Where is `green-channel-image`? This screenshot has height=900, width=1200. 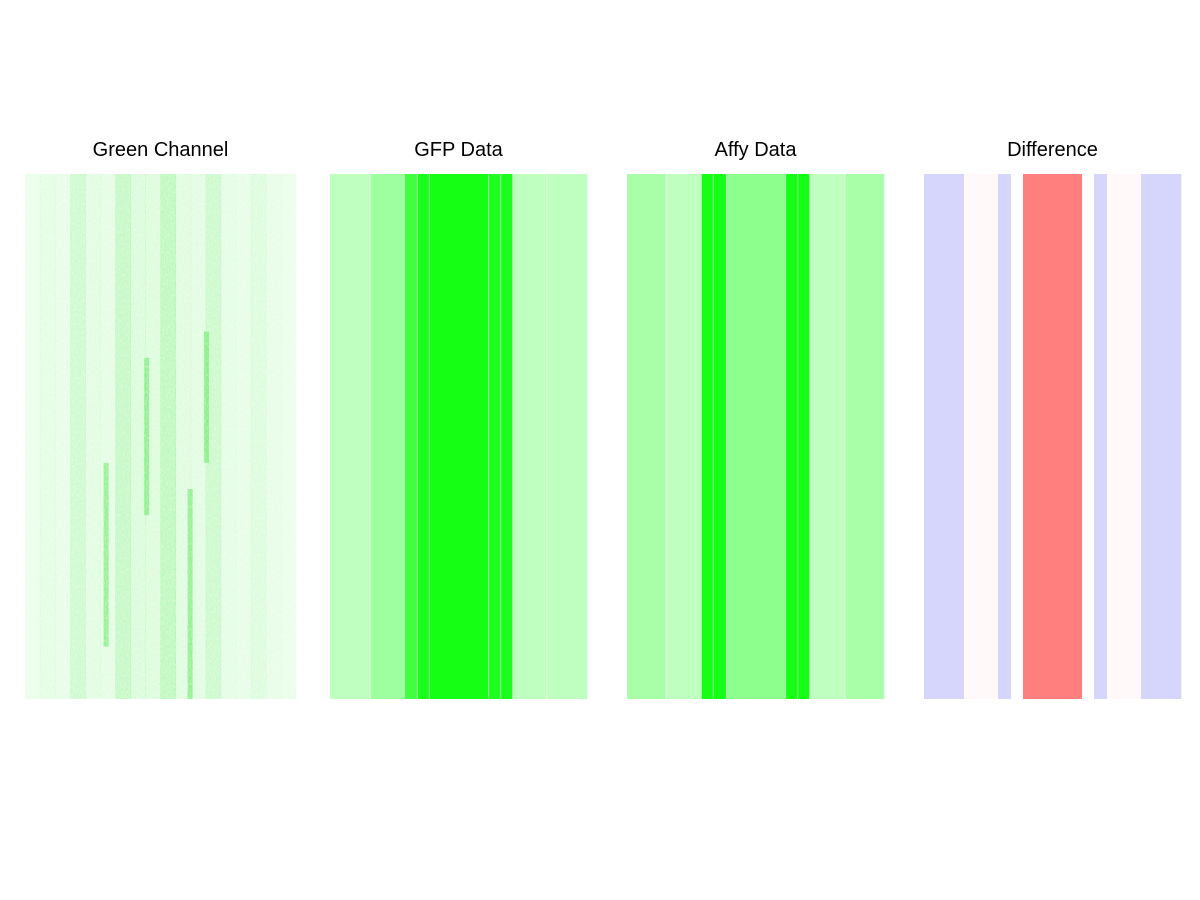
green-channel-image is located at coordinates (161, 436).